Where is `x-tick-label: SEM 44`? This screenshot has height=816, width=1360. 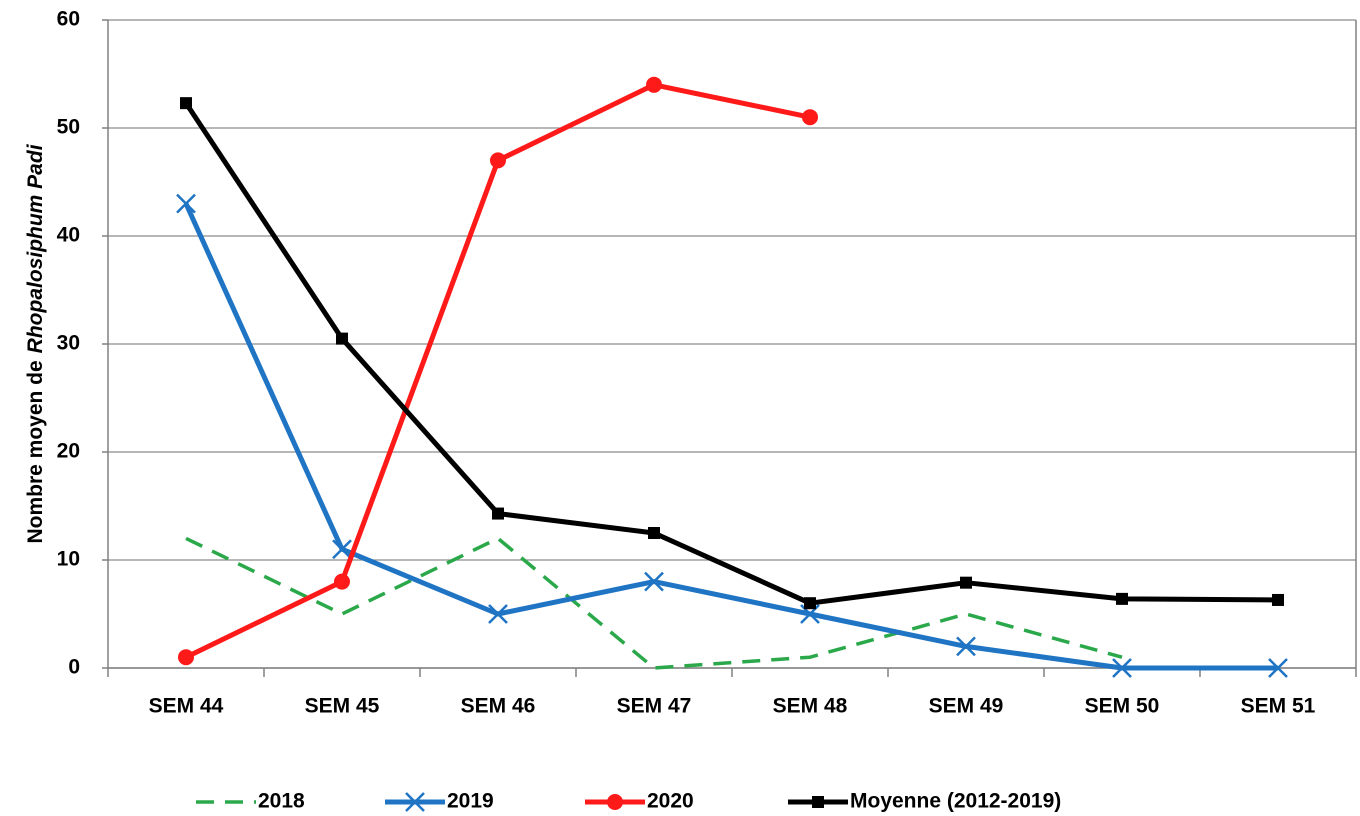
x-tick-label: SEM 44 is located at coordinates (186, 706).